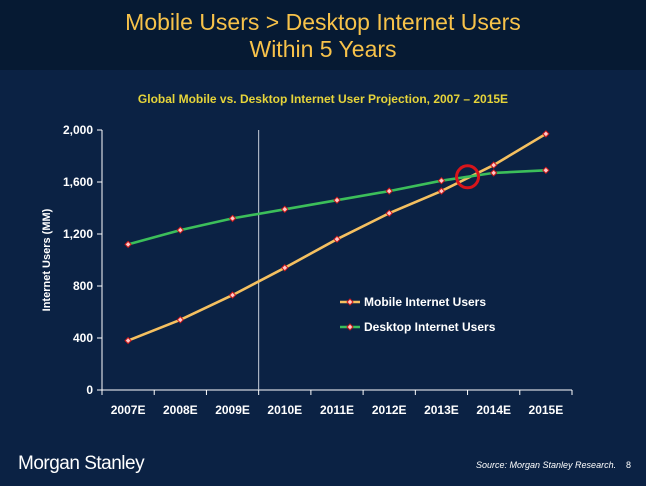  Describe the element at coordinates (89, 390) in the screenshot. I see `y-tick-label: 0` at that location.